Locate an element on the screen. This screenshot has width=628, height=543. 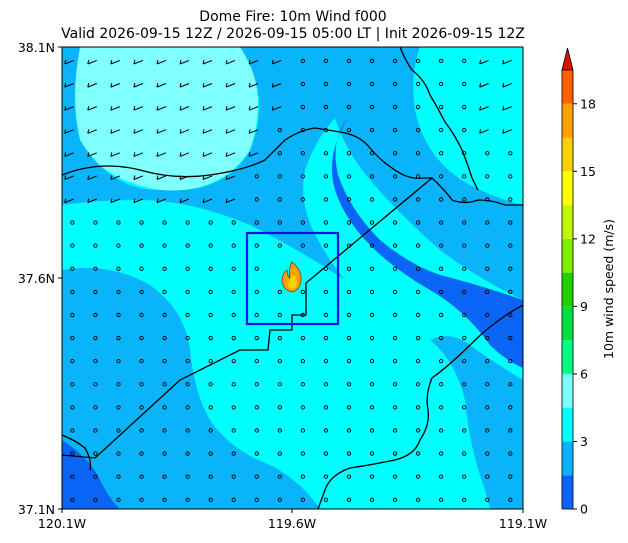
y-tick-label: 38.1N is located at coordinates (36, 47).